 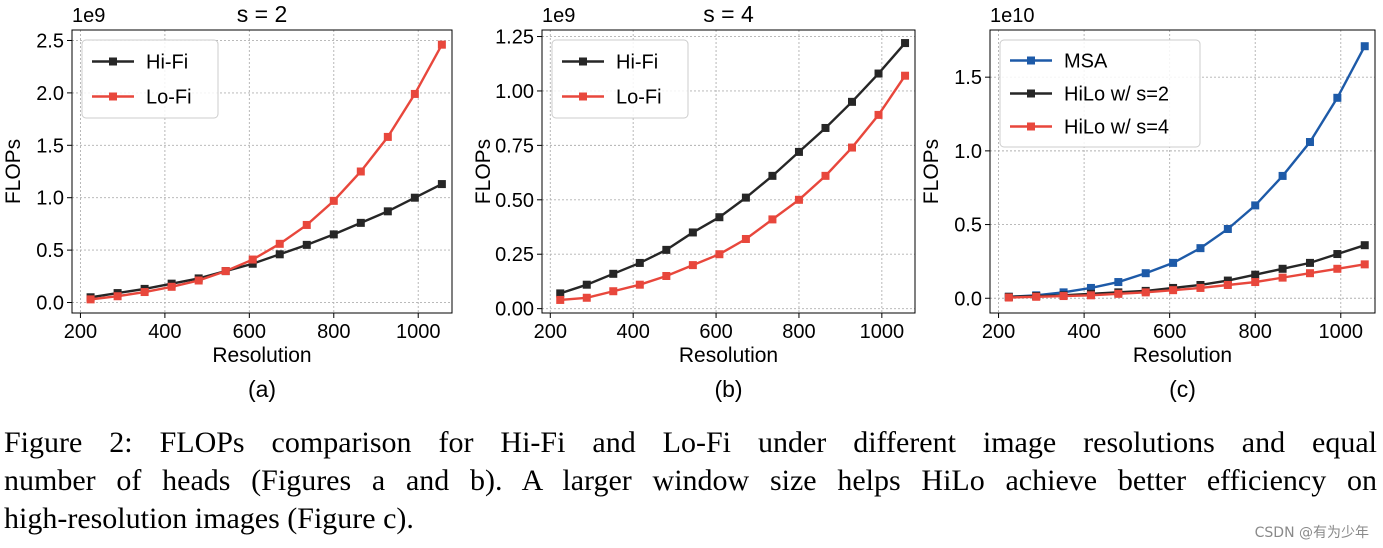 What do you see at coordinates (733, 187) in the screenshot?
I see `series-lo-fi` at bounding box center [733, 187].